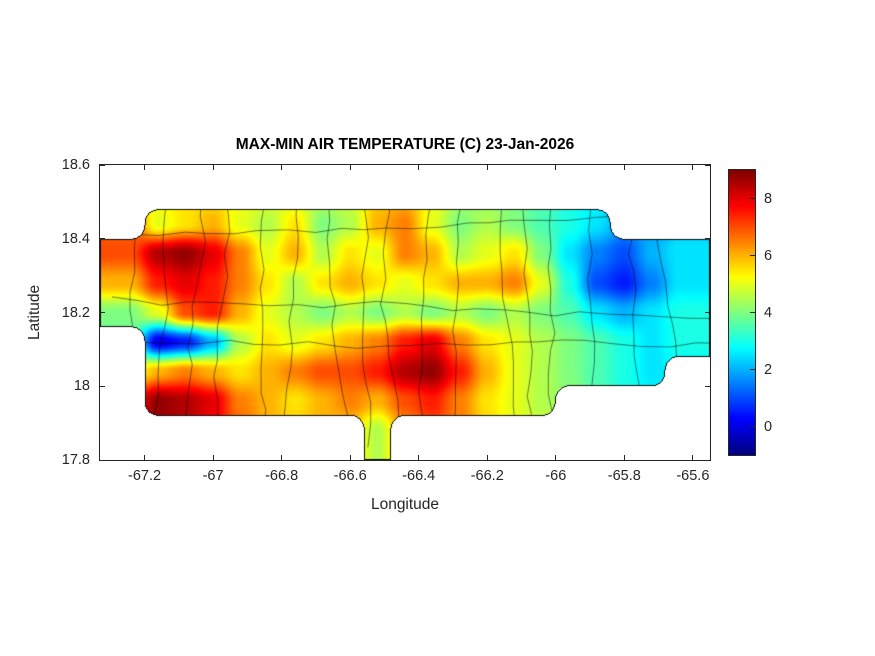 This screenshot has width=875, height=656. Describe the element at coordinates (81, 386) in the screenshot. I see `y-tick-label: 18` at that location.